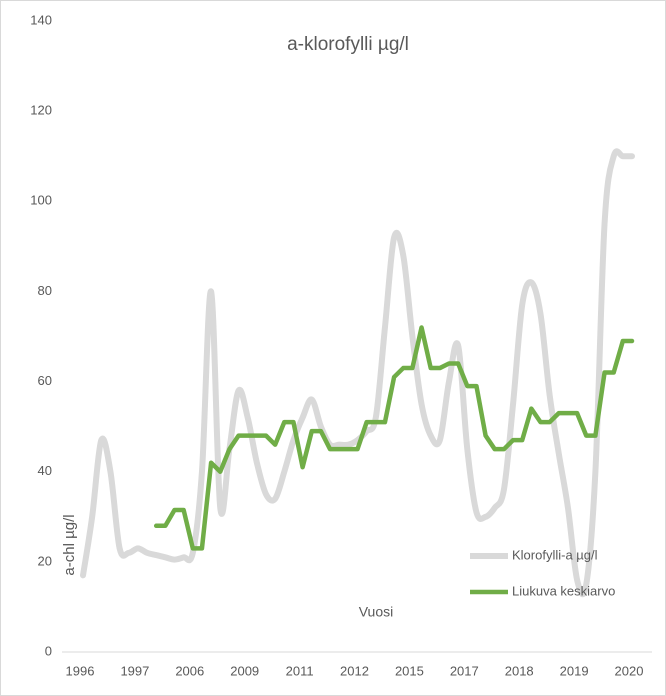 This screenshot has height=696, width=666. What do you see at coordinates (134, 670) in the screenshot?
I see `x-tick-label: 1997` at bounding box center [134, 670].